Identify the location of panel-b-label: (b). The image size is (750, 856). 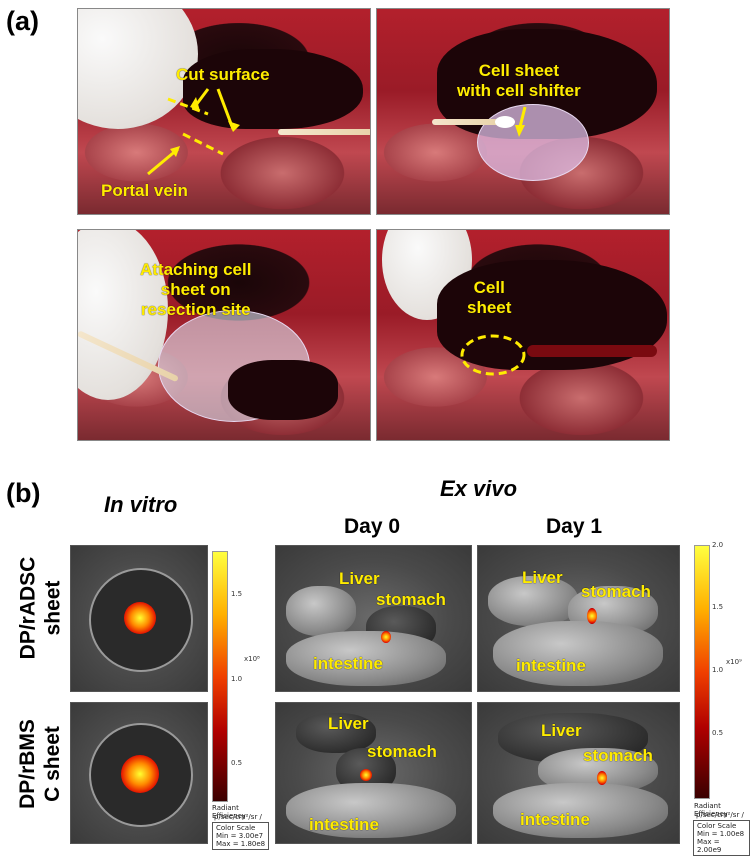
(23, 493).